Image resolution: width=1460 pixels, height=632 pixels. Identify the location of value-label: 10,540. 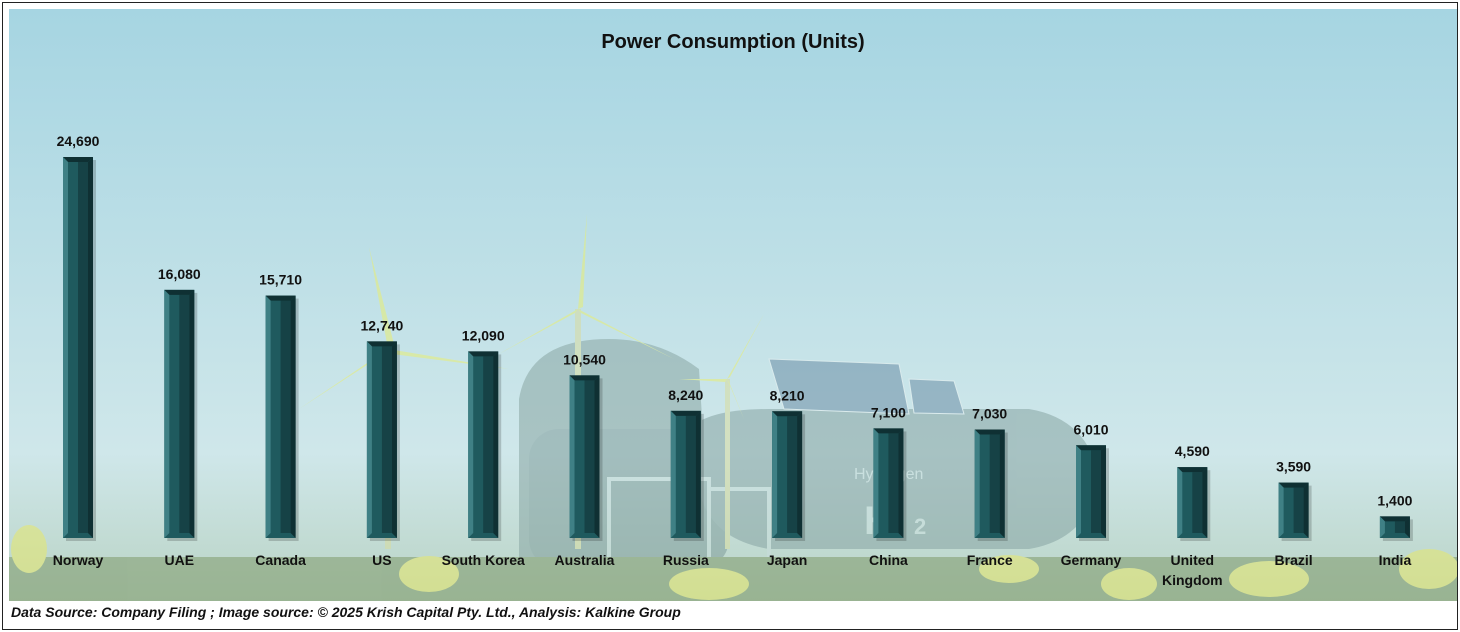
(584, 359).